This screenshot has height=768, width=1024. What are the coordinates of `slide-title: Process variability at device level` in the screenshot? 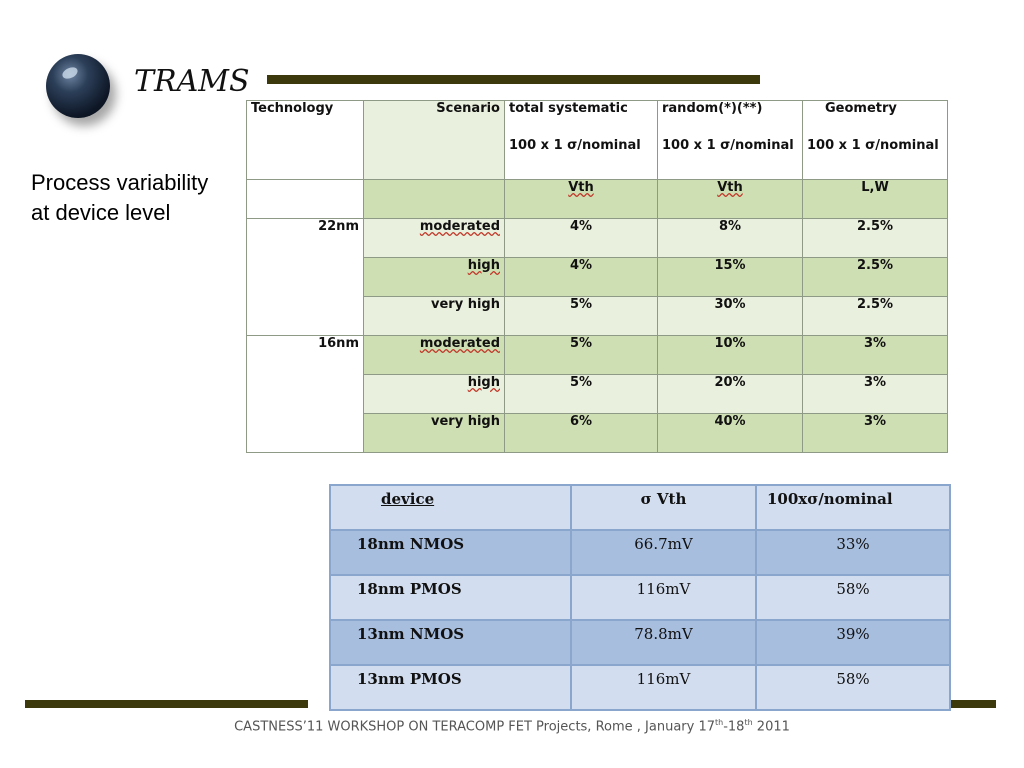 It's located at (138, 198).